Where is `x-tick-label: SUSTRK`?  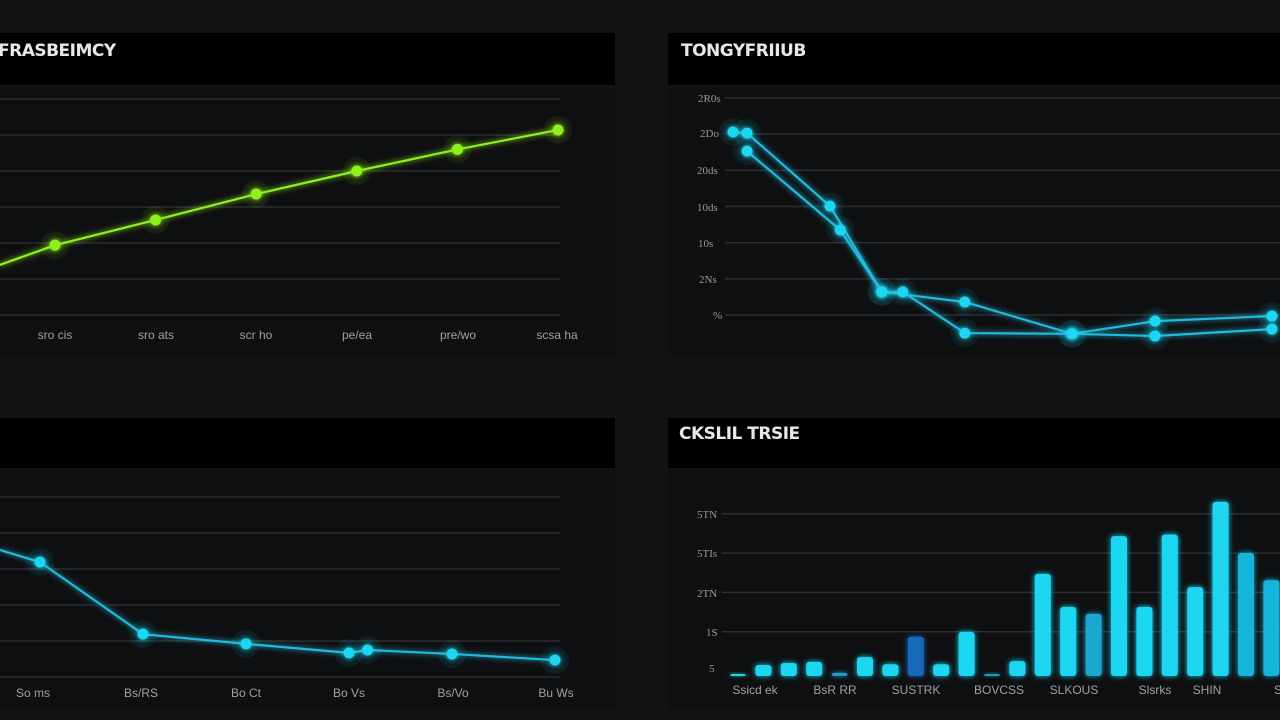 x-tick-label: SUSTRK is located at coordinates (916, 690).